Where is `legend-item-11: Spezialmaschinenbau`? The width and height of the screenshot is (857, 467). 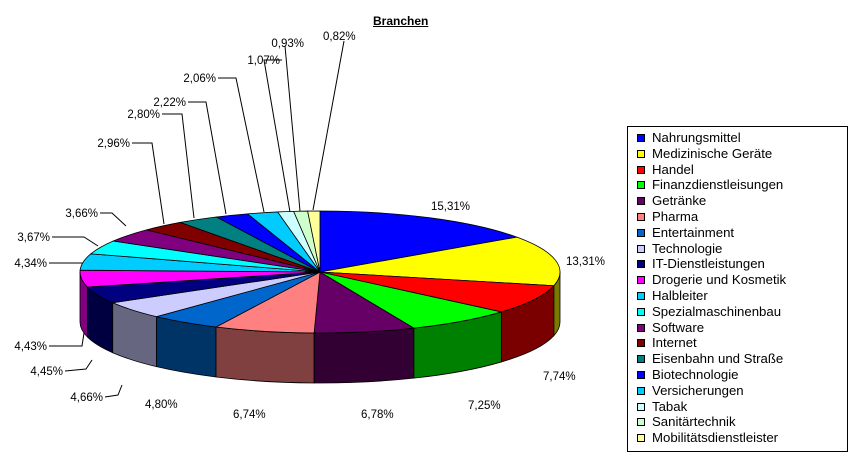 legend-item-11: Spezialmaschinenbau is located at coordinates (742, 311).